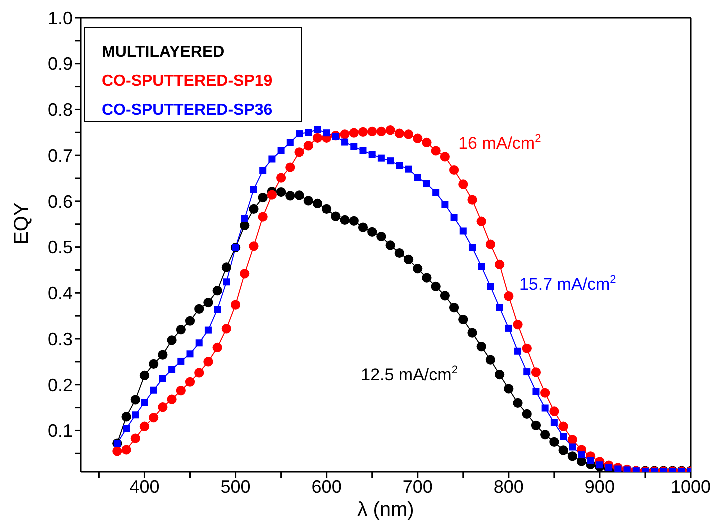 Image resolution: width=715 pixels, height=526 pixels. What do you see at coordinates (60, 64) in the screenshot?
I see `y-tick-label: 0.9` at bounding box center [60, 64].